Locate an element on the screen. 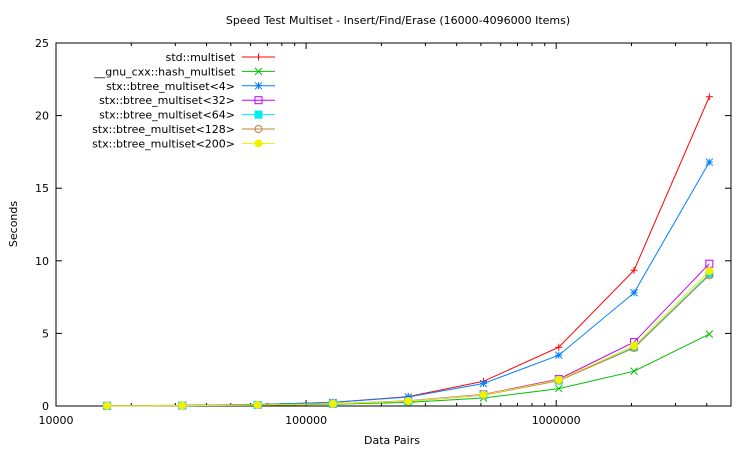  x-tick-label: 10000 is located at coordinates (56, 420).